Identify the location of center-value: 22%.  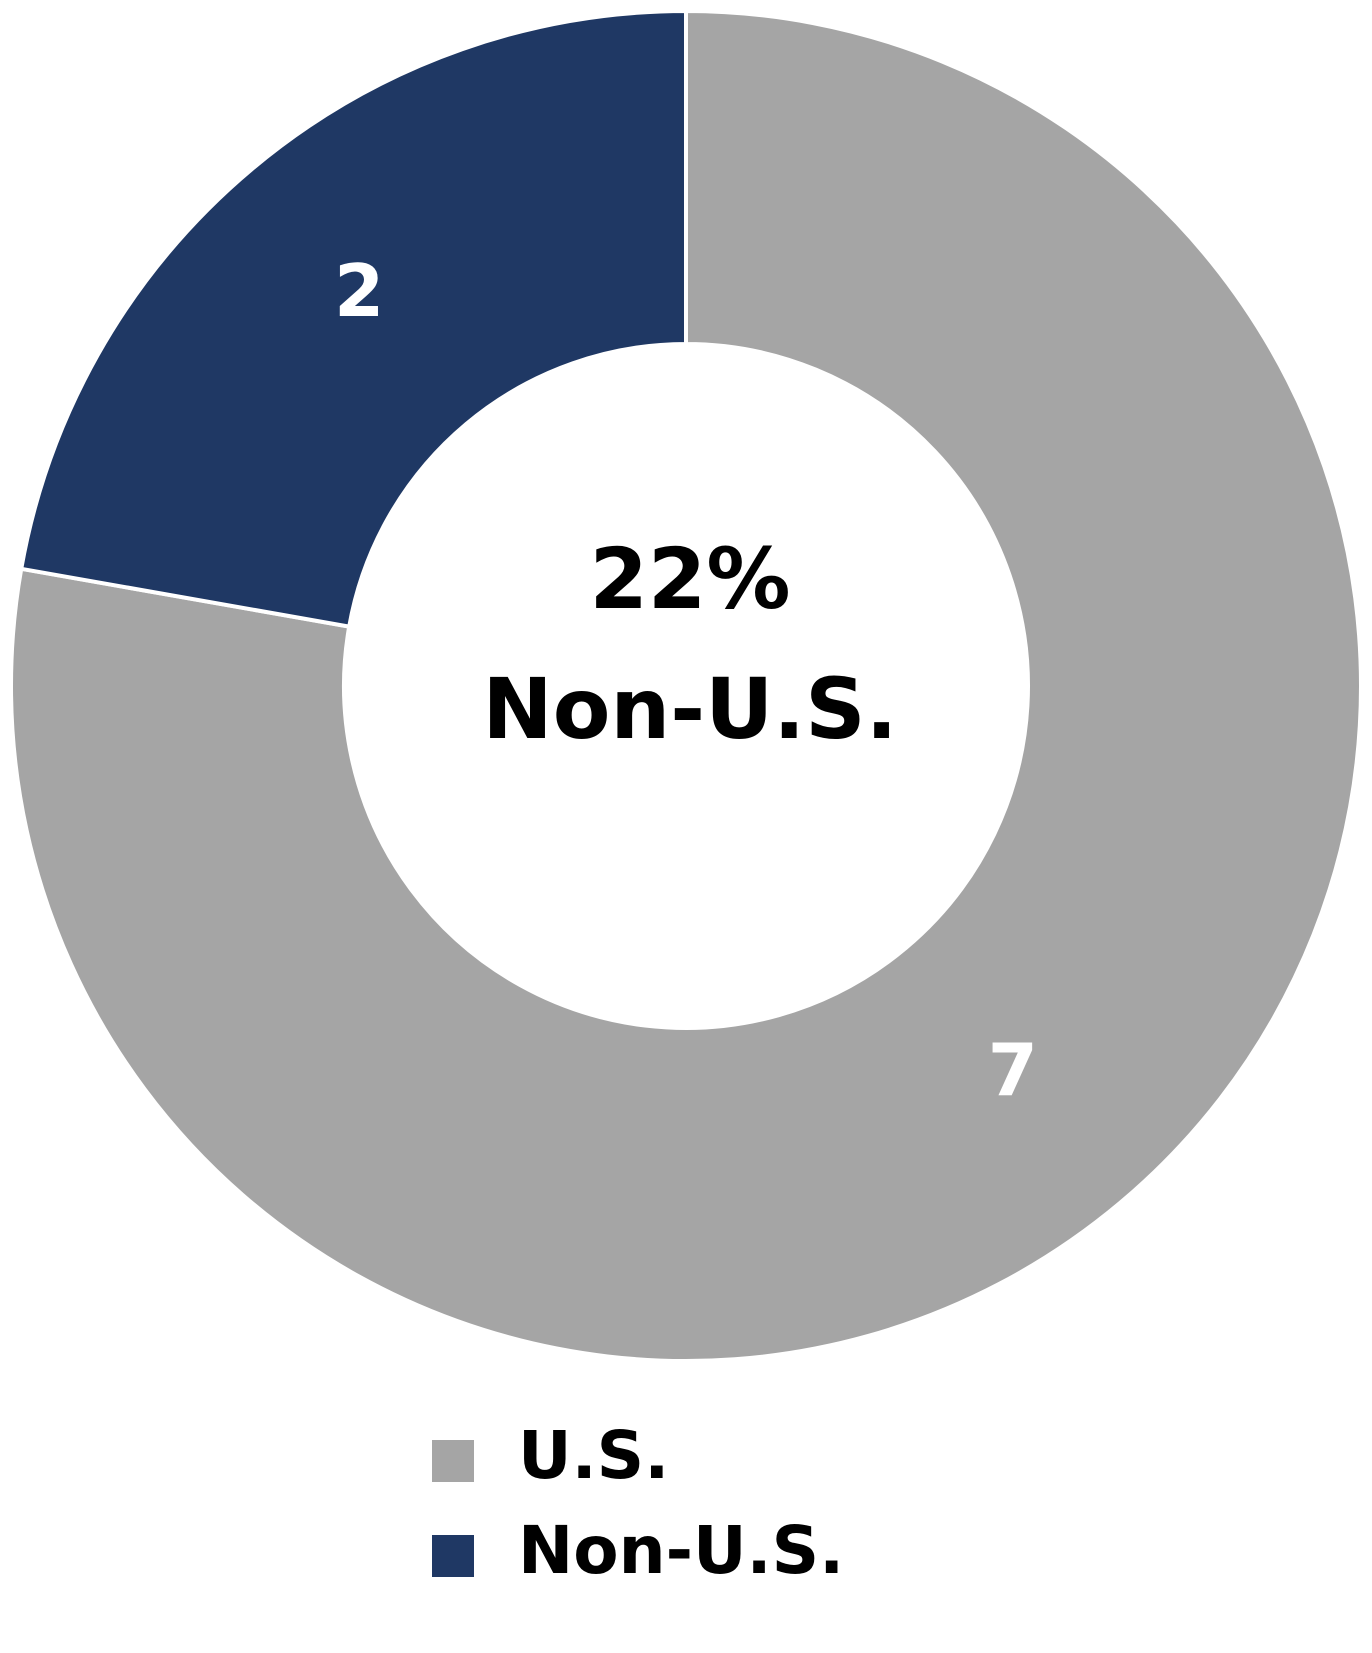
(689, 579).